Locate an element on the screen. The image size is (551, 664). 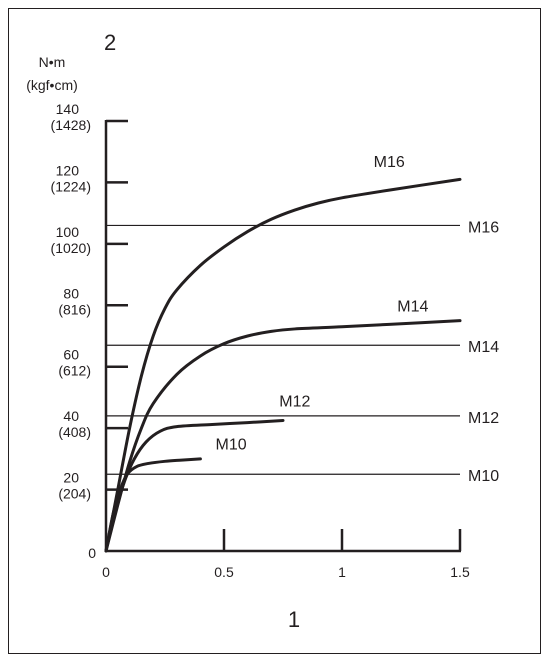
x-tick-label: 1.5 is located at coordinates (460, 572).